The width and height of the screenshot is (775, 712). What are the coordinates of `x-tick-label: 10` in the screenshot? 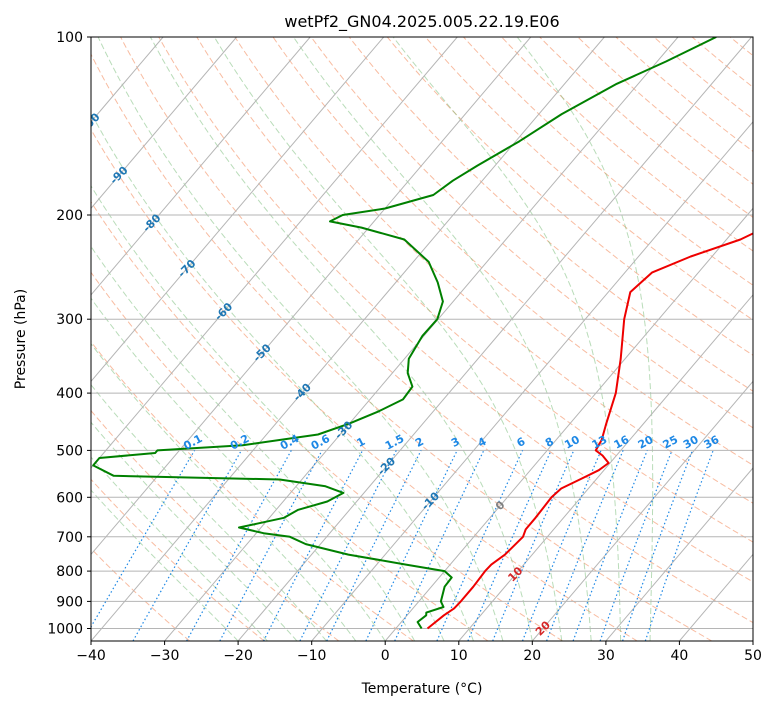 It's located at (459, 656).